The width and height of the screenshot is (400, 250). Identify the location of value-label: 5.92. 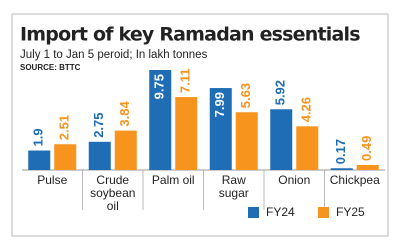
(280, 92).